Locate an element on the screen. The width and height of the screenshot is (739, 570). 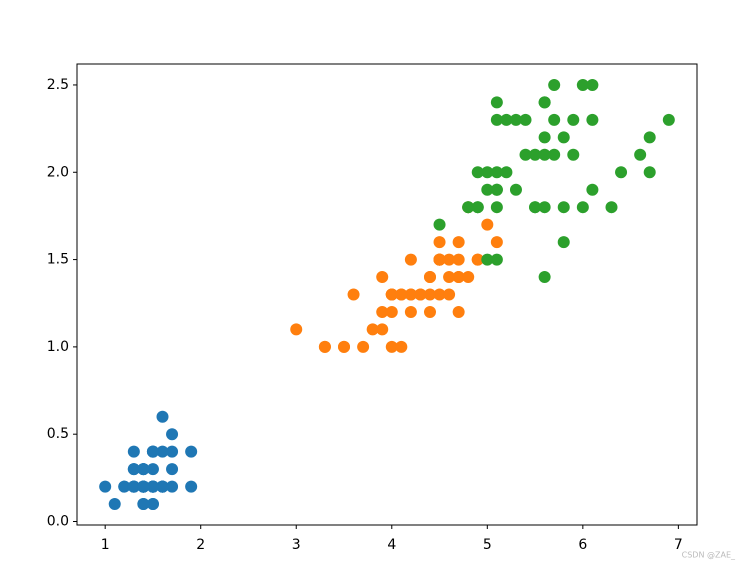
y-tick-label: 1.0 is located at coordinates (58, 347).